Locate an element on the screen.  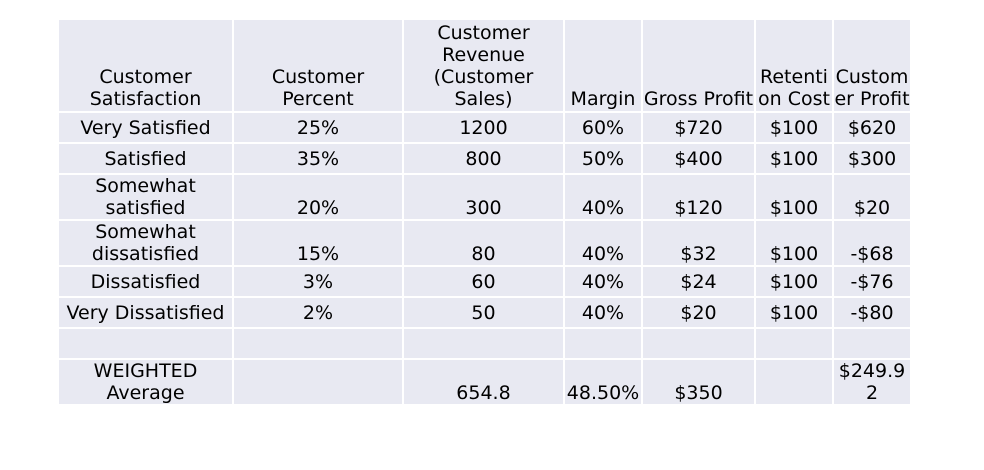
table-cell: 654.8 is located at coordinates (483, 382).